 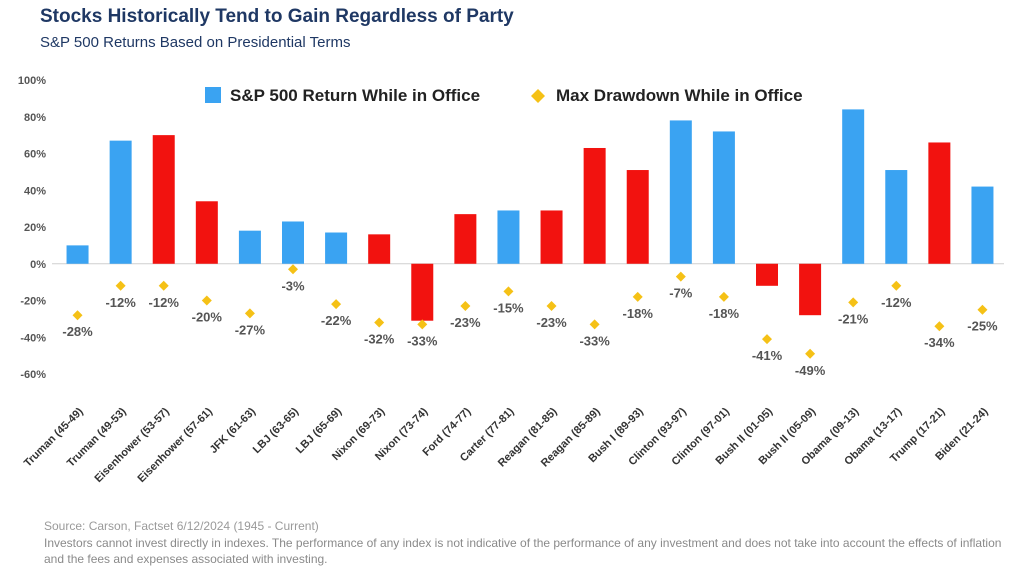 What do you see at coordinates (336, 320) in the screenshot?
I see `drawdown-label-7: -22%` at bounding box center [336, 320].